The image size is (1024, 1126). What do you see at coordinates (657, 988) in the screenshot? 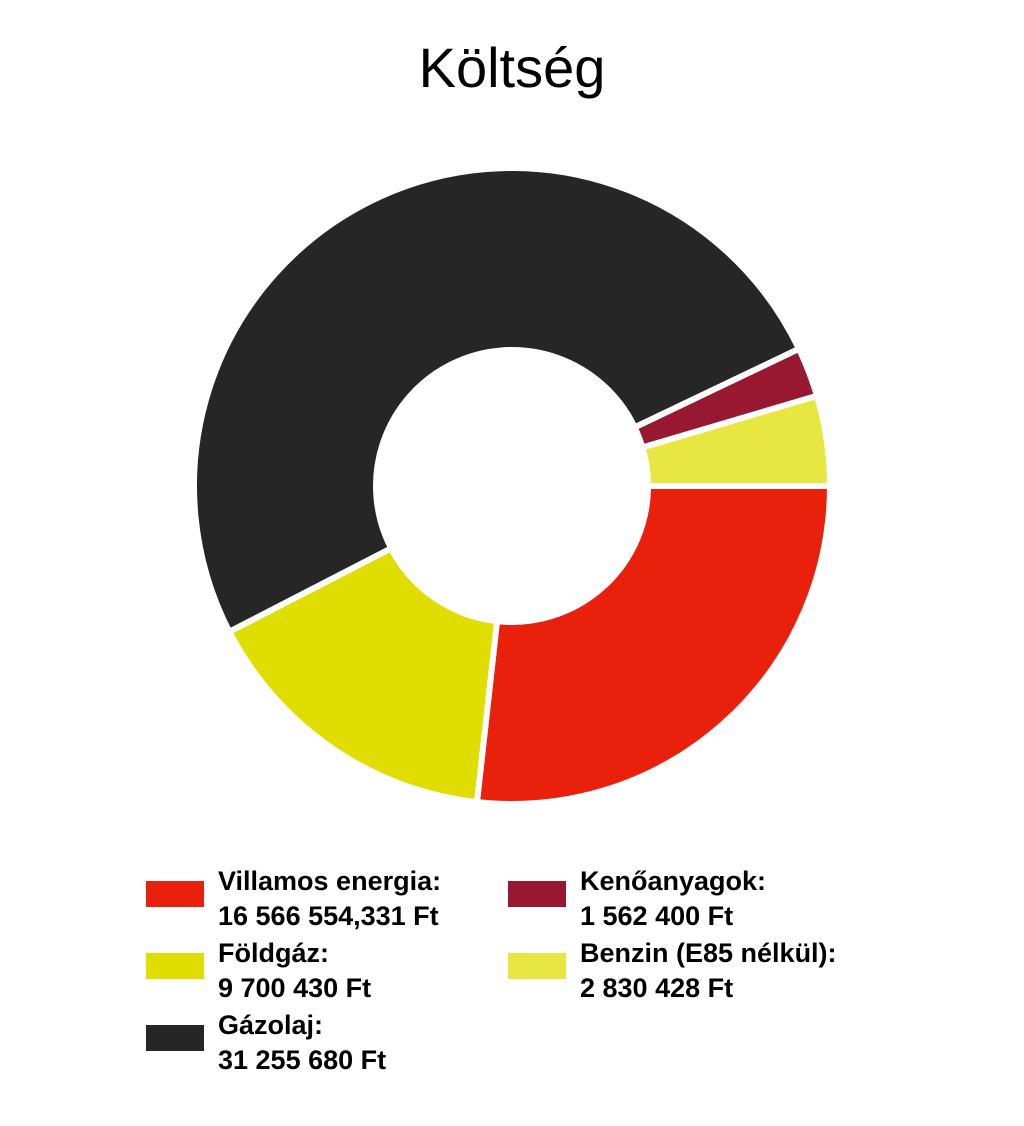
I see `legend-value-benzin: 2 830 428 Ft` at bounding box center [657, 988].